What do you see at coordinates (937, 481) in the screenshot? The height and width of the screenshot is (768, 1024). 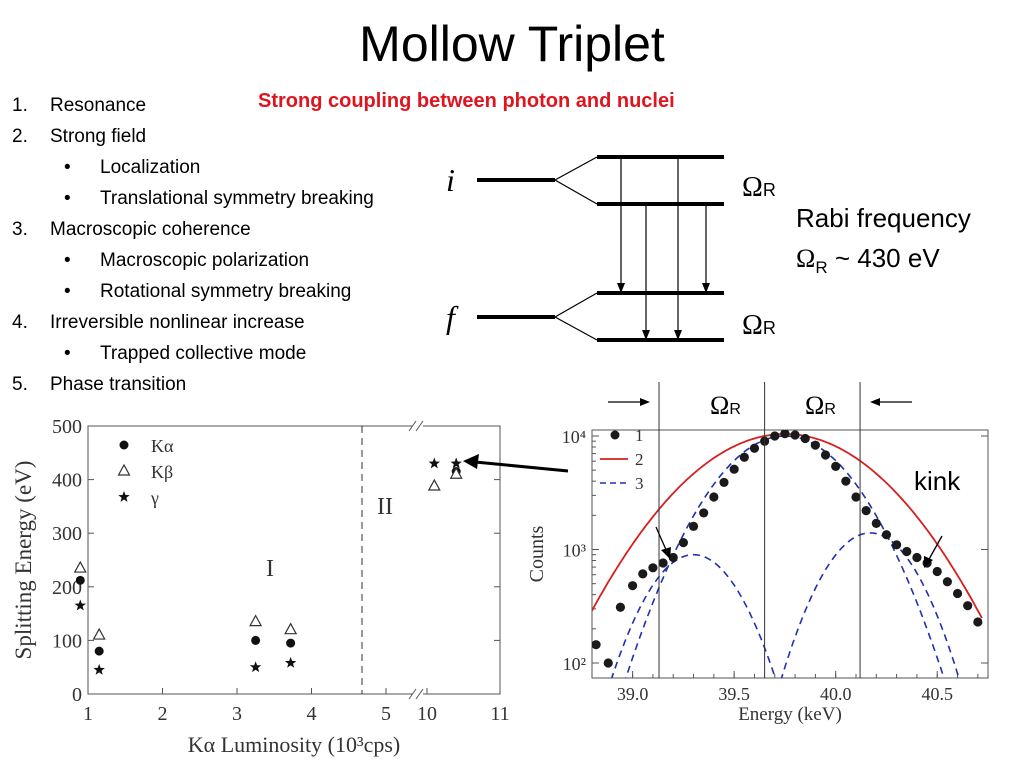 I see `kink-annotation: kink` at bounding box center [937, 481].